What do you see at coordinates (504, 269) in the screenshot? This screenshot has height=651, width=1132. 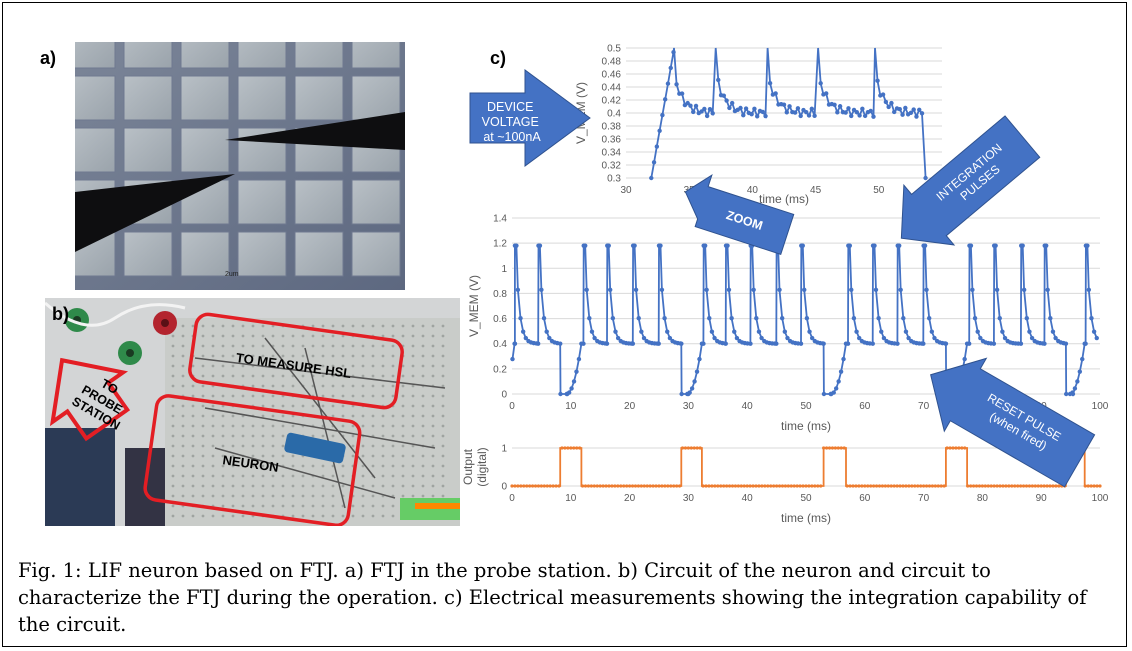 I see `y-tick-label: 1` at bounding box center [504, 269].